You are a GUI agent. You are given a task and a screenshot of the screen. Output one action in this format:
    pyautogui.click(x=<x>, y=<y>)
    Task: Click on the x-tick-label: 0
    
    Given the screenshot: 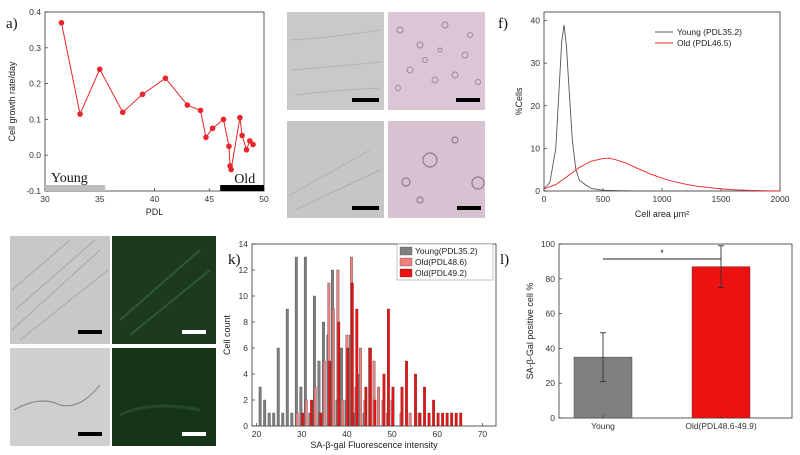 What is the action you would take?
    pyautogui.click(x=544, y=199)
    